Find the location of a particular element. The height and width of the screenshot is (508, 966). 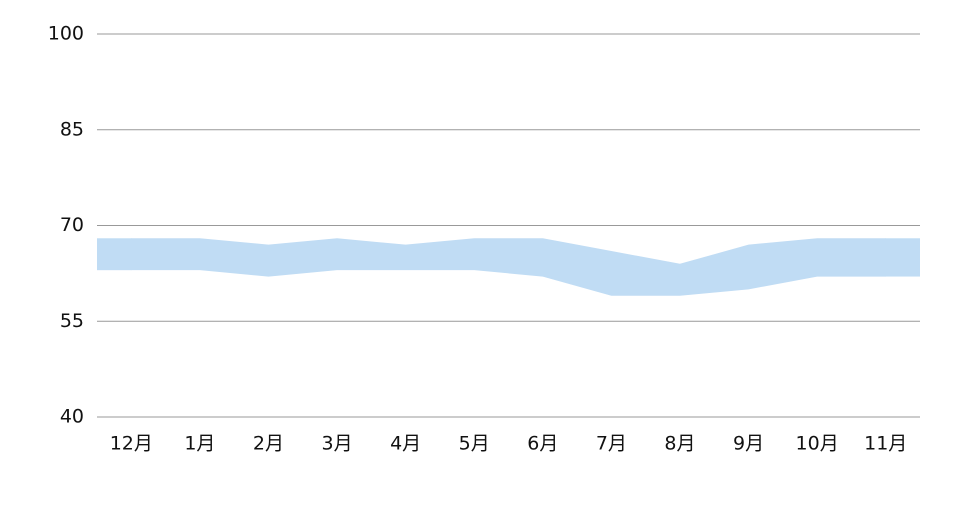

y-tick-label: 85 is located at coordinates (72, 129).